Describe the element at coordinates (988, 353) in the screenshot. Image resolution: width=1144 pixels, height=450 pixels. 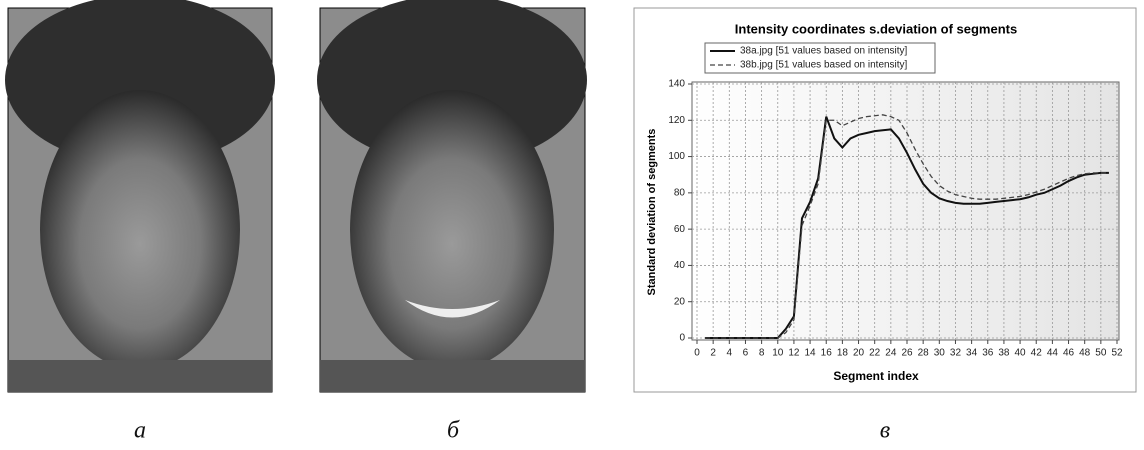
I see `x-tick-label: 36` at that location.